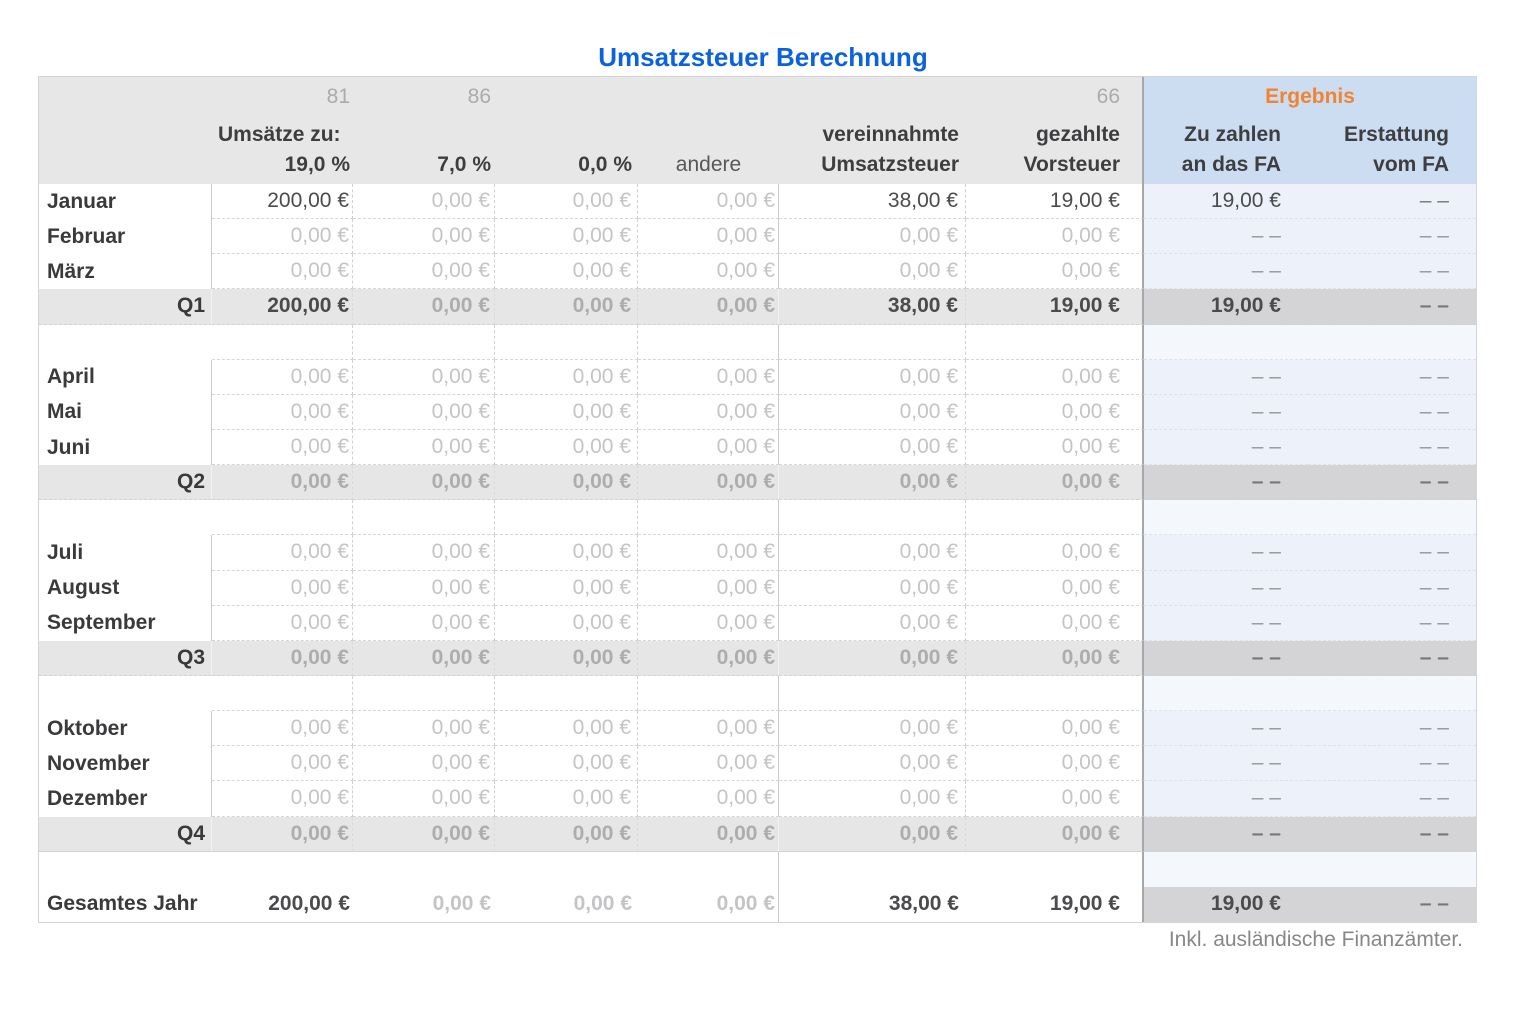 Image resolution: width=1526 pixels, height=1026 pixels. I want to click on value-cell-vorsteuer: 19,00 €, so click(1055, 307).